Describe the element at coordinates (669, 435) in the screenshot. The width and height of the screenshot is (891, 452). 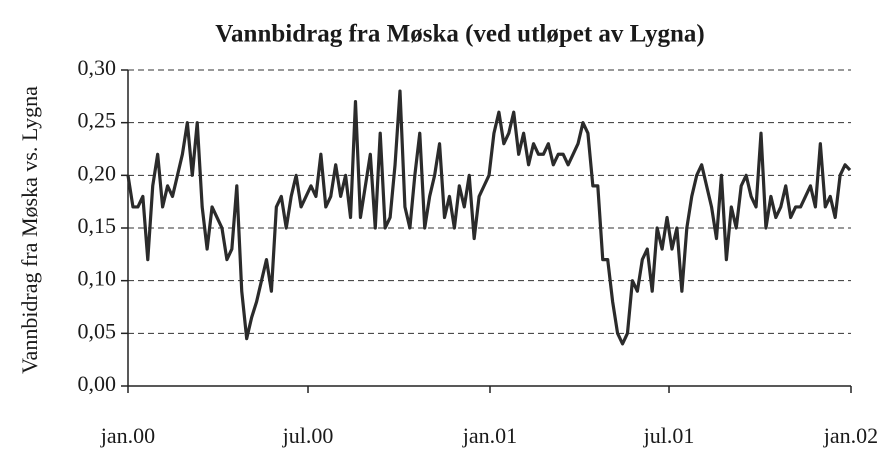
I see `x-tick-label: jul.01` at that location.